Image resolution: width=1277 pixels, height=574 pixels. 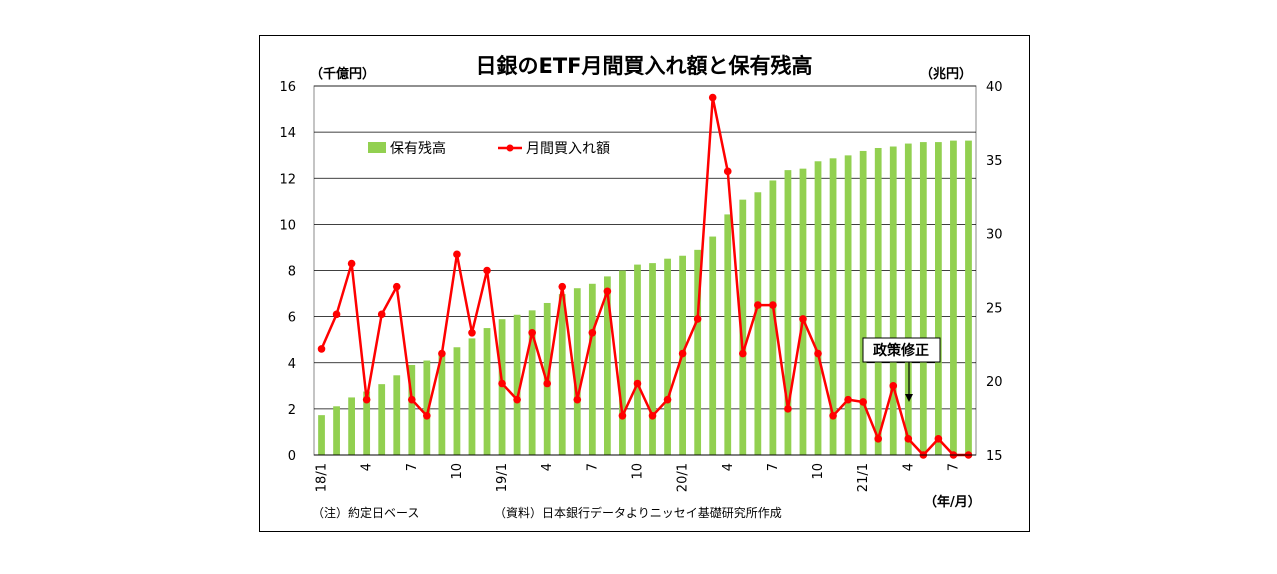 What do you see at coordinates (342, 74) in the screenshot?
I see `left-axis-unit: （千億円）` at bounding box center [342, 74].